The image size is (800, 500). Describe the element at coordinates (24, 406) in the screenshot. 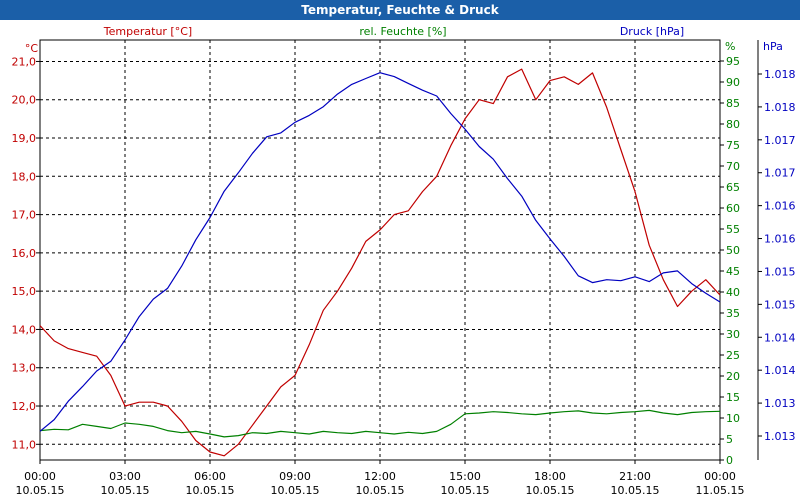

I see `temperature-tick-label: 12,0` at that location.